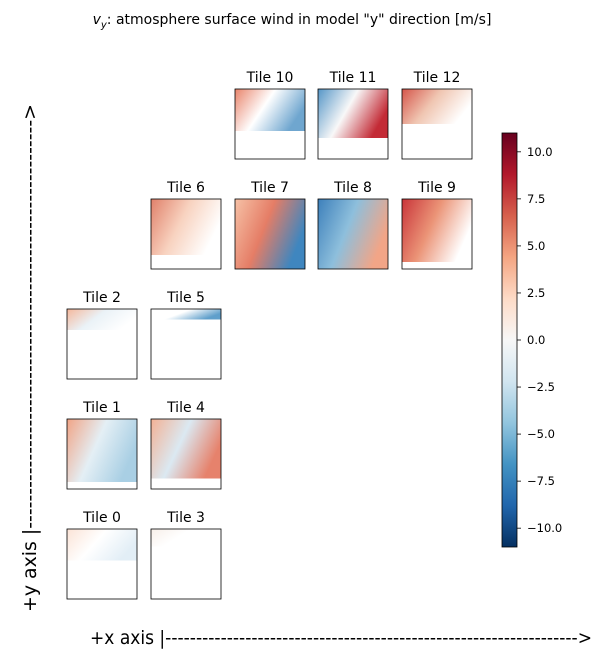 The height and width of the screenshot is (672, 598). Describe the element at coordinates (101, 518) in the screenshot. I see `tile-title: Tile 0` at that location.